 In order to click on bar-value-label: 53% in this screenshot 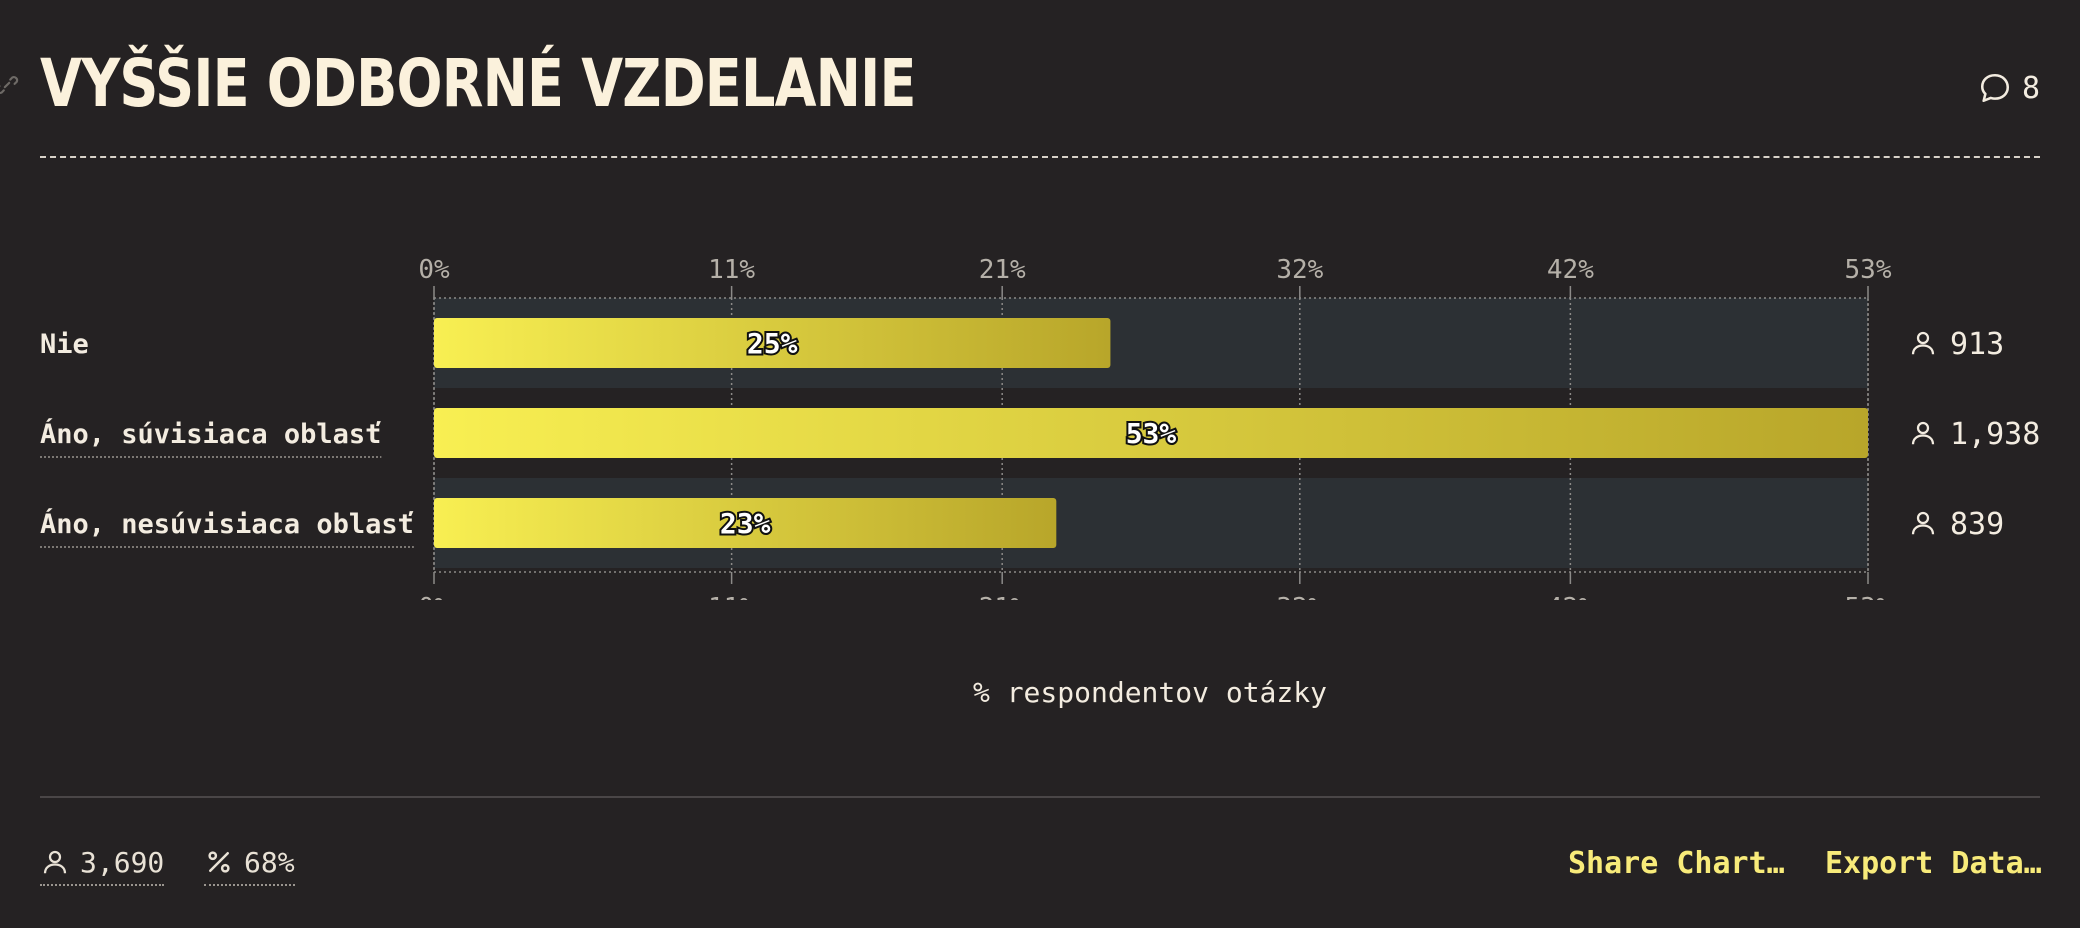, I will do `click(1151, 433)`.